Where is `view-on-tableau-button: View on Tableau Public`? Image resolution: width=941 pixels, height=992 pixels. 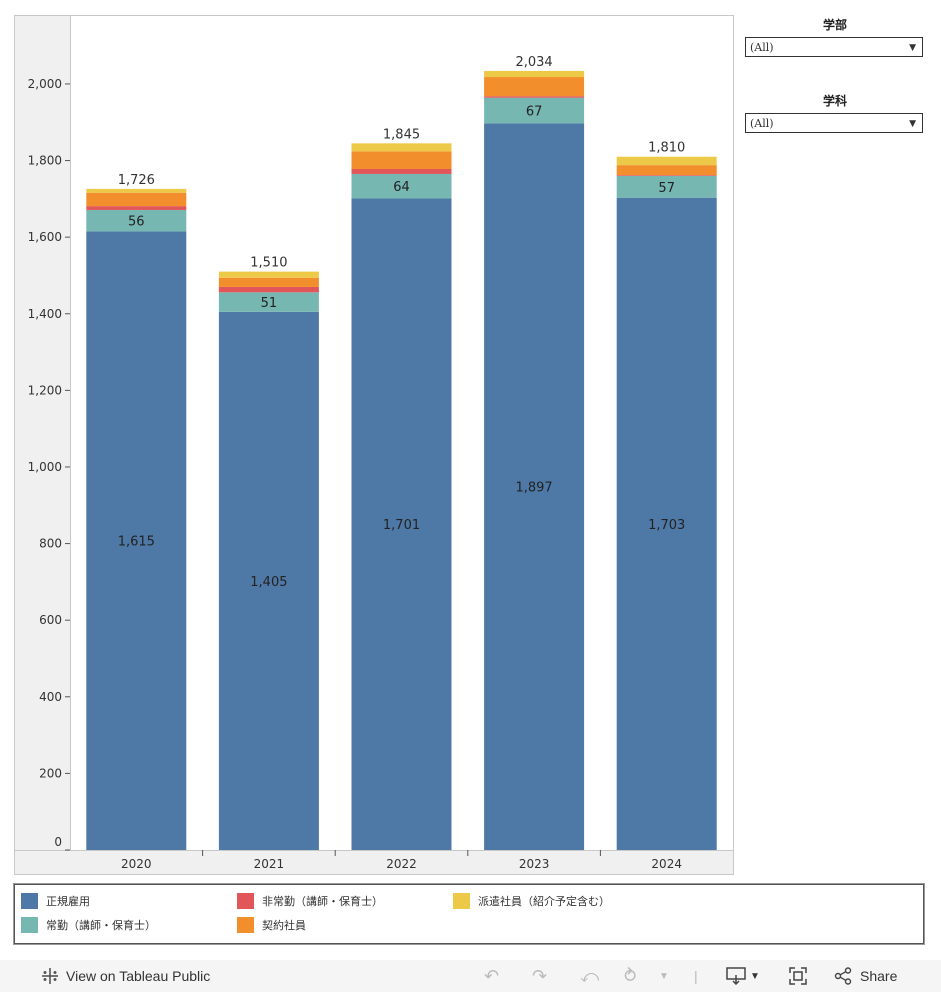
view-on-tableau-button: View on Tableau Public is located at coordinates (125, 976).